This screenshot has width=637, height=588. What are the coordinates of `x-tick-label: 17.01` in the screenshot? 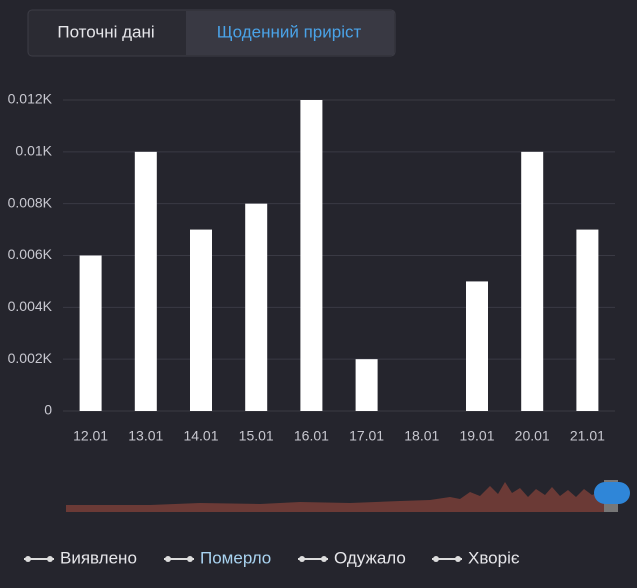 It's located at (366, 436).